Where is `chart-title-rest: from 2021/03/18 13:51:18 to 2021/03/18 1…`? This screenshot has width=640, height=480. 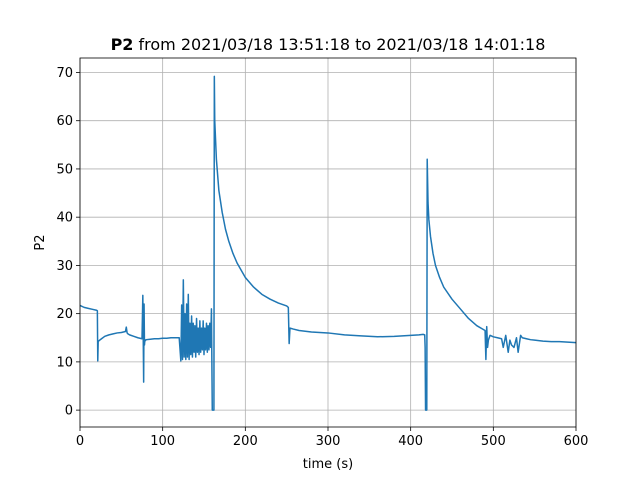
chart-title-rest: from 2021/03/18 13:51:18 to 2021/03/18 1… is located at coordinates (339, 44).